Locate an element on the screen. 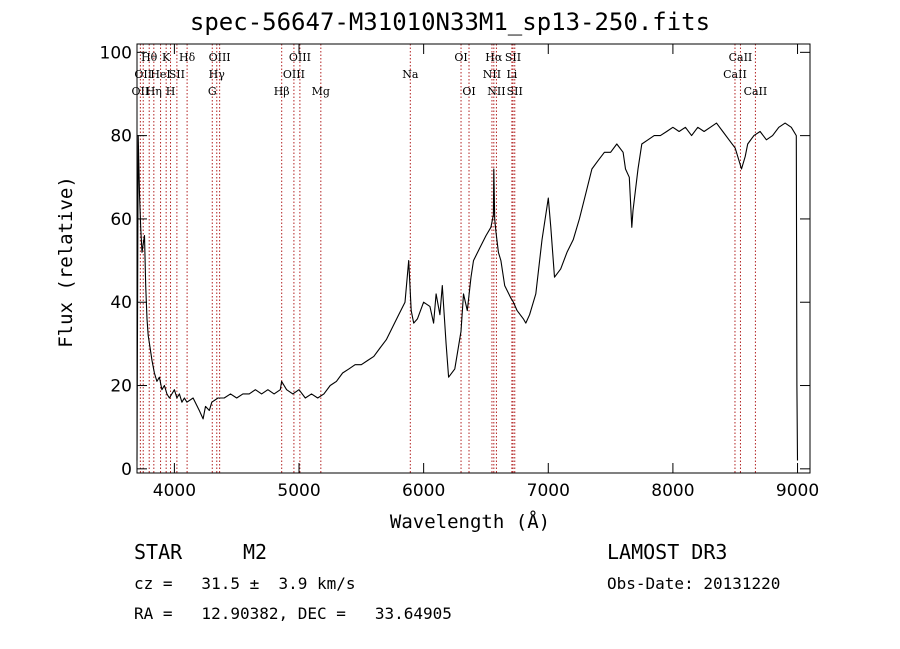  object-class: STAR is located at coordinates (158, 552).